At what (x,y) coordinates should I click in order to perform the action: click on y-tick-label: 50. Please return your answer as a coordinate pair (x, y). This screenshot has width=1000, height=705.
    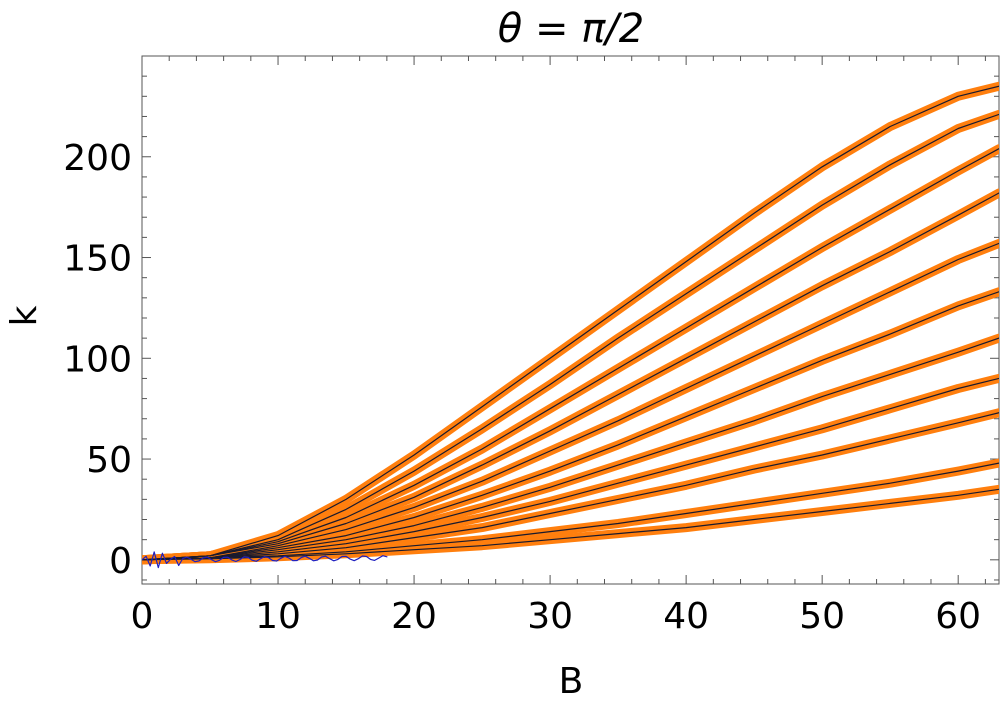
    Looking at the image, I should click on (109, 460).